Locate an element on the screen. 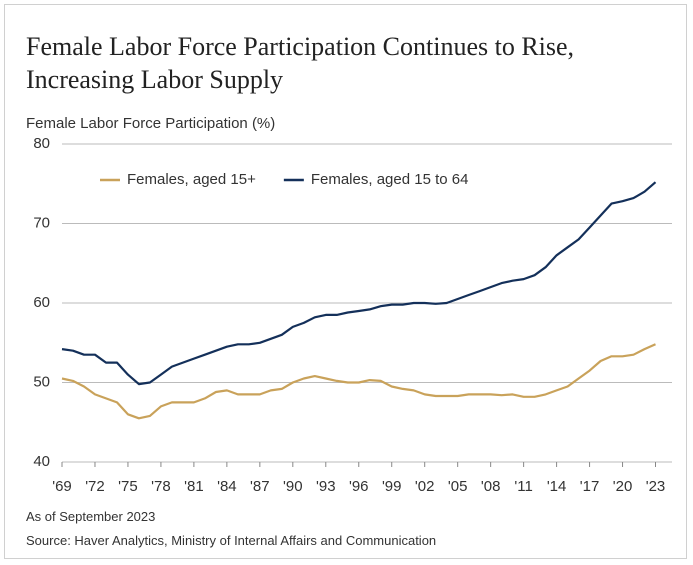 Image resolution: width=693 pixels, height=565 pixels. x-tick-label: '96 is located at coordinates (359, 486).